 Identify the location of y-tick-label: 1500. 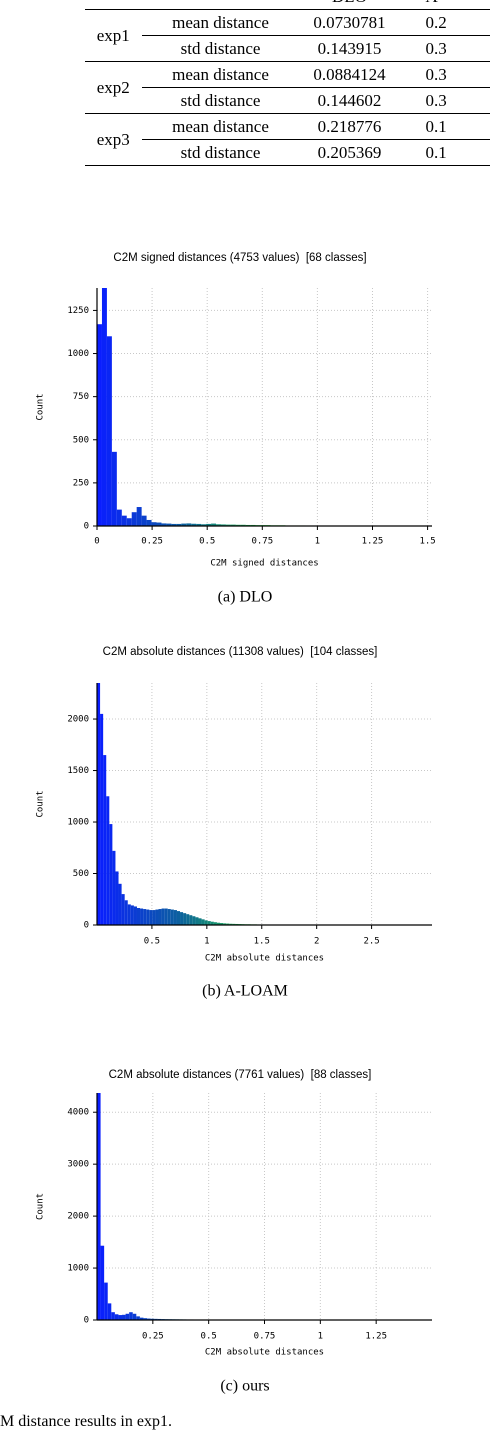
(78, 771).